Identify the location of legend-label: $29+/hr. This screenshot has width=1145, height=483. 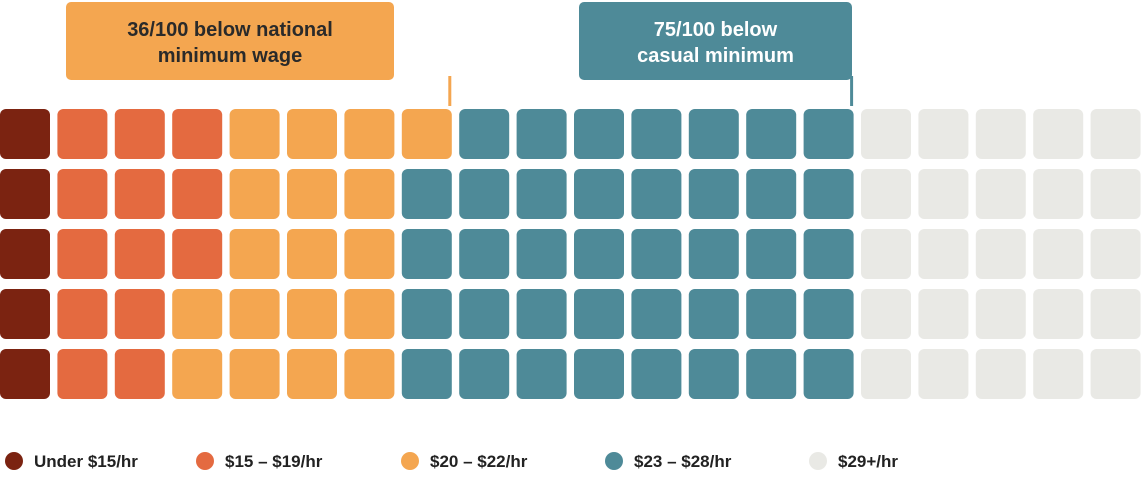
(868, 461).